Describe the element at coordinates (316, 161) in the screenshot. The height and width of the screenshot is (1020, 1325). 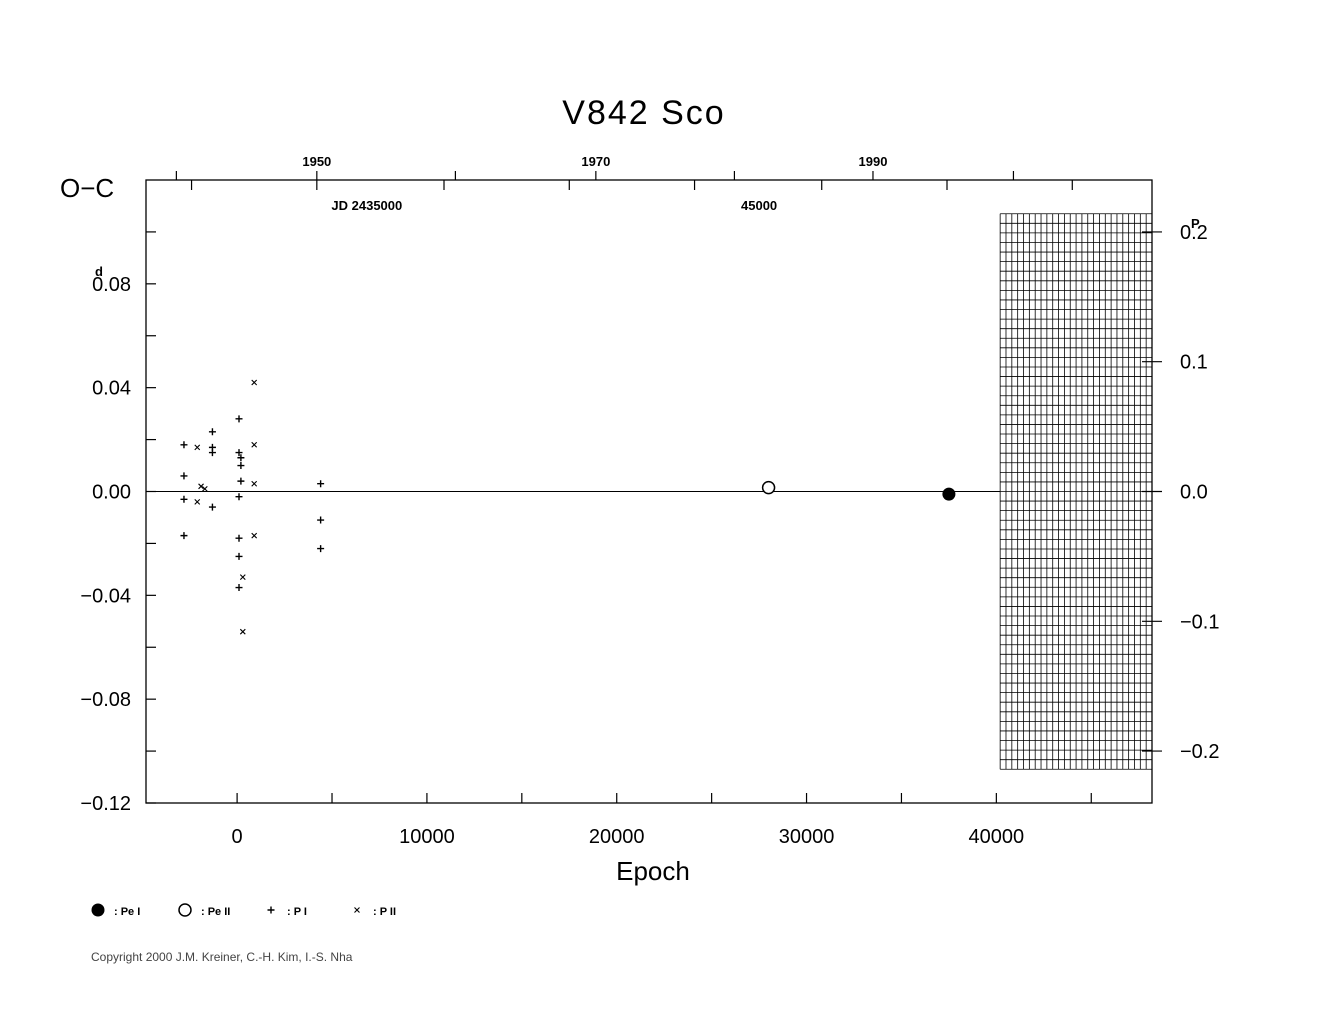
I see `year-label: 1950` at that location.